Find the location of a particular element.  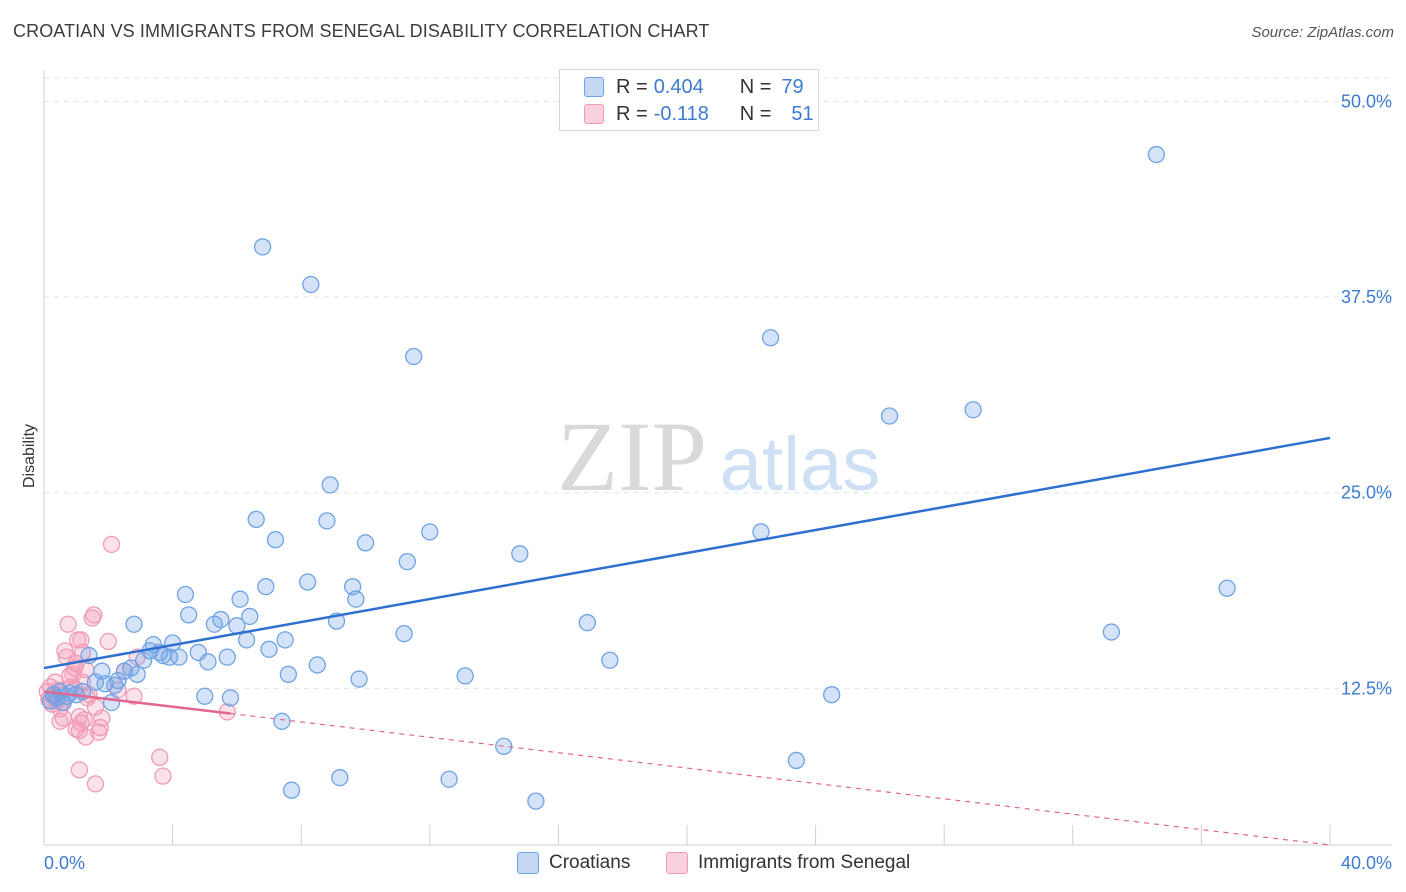

legend-r-value: 0.404 is located at coordinates (678, 86).